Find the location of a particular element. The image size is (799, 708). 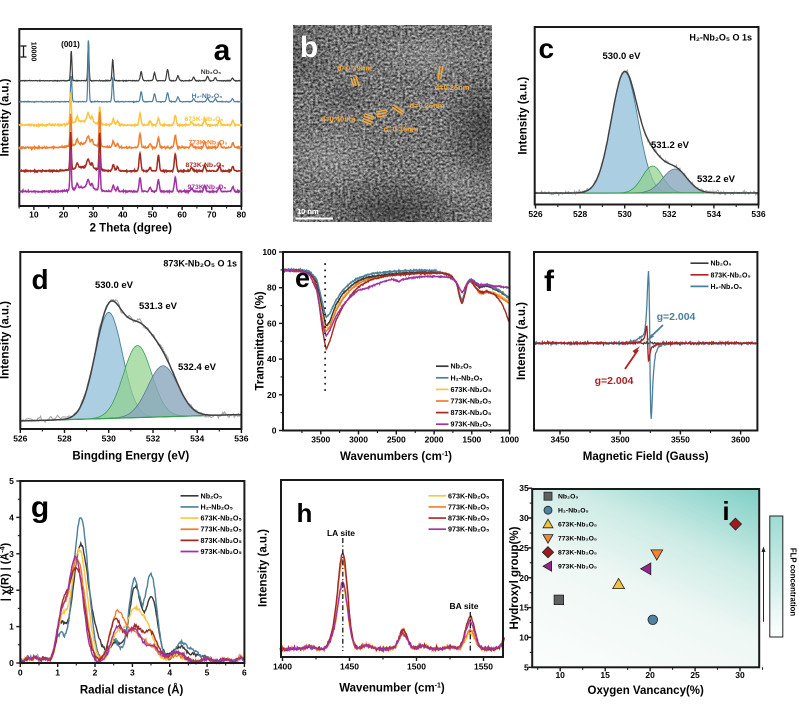

svg-text: 2000 is located at coordinates (434, 440).